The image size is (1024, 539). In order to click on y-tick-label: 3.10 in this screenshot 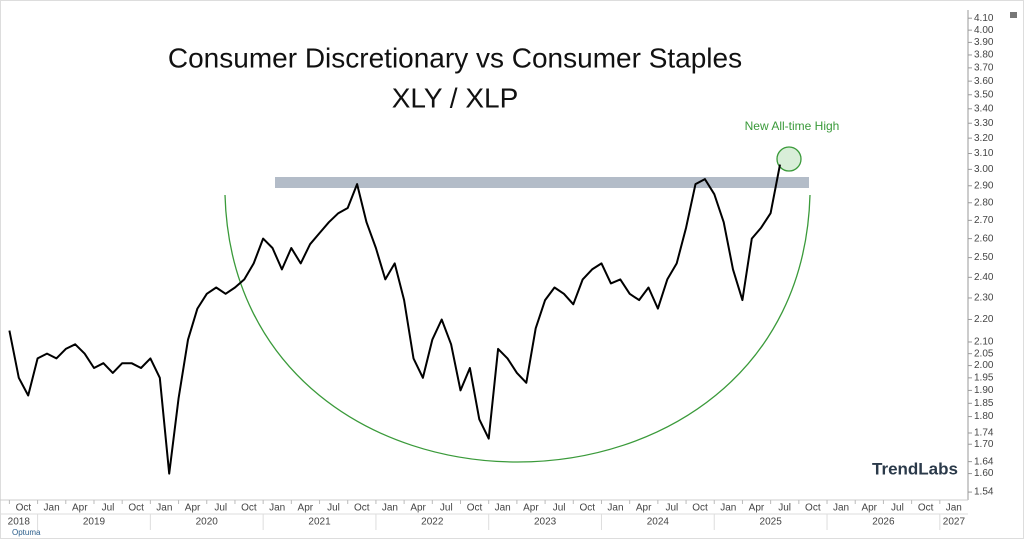, I will do `click(984, 153)`.